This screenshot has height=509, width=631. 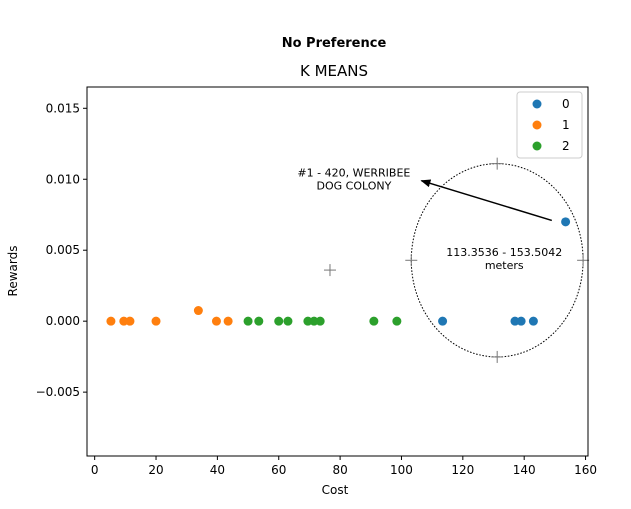 I want to click on y-tick-label: 0.010, so click(x=63, y=179).